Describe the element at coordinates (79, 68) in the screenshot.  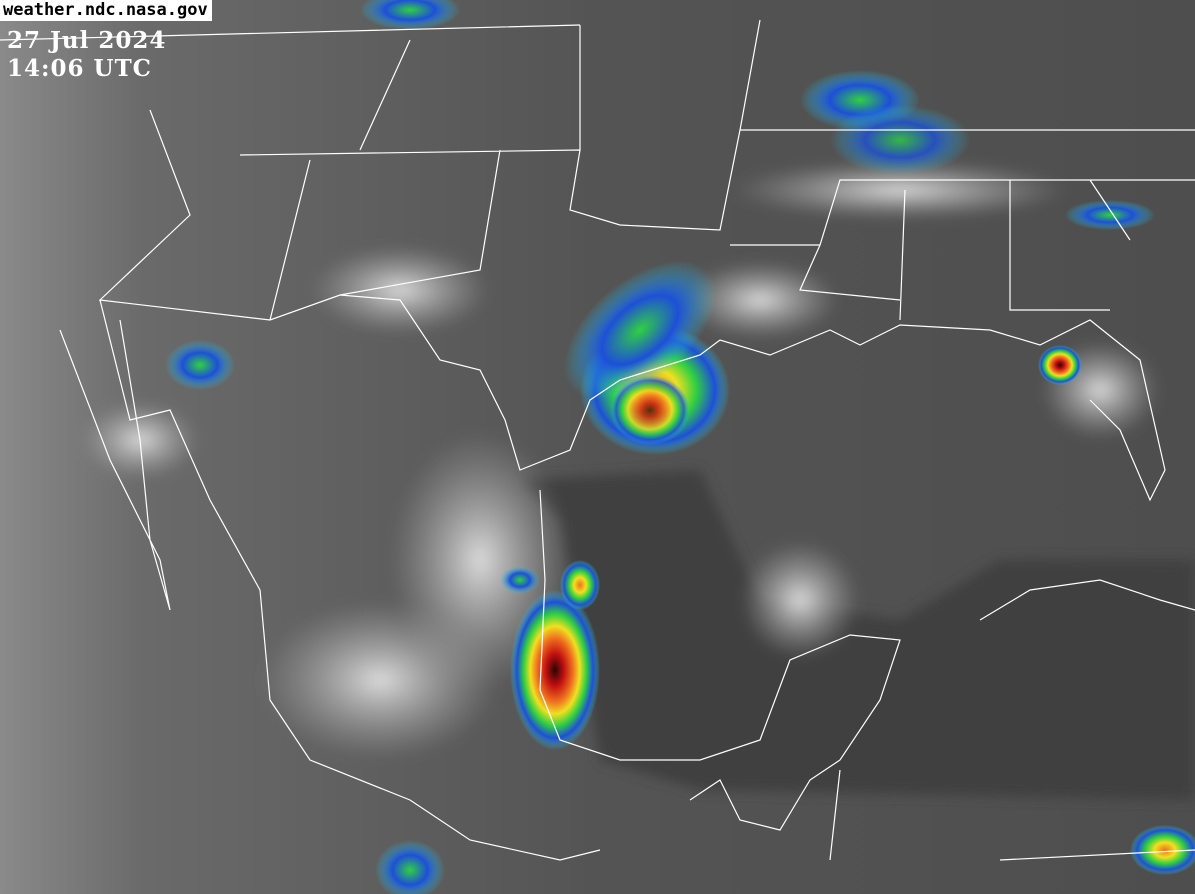
I see `time-label: 14:06 UTC` at that location.